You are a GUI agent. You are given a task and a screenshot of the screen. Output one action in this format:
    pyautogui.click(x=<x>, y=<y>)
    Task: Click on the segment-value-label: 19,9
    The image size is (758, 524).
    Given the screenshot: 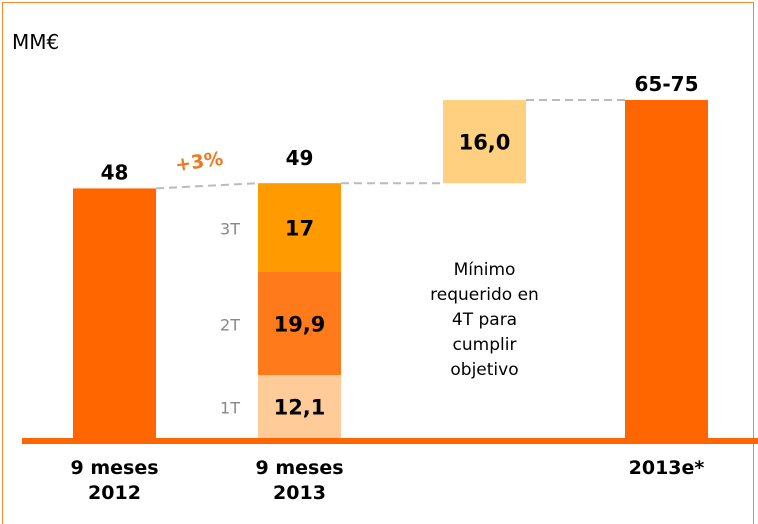 What is the action you would take?
    pyautogui.click(x=300, y=324)
    